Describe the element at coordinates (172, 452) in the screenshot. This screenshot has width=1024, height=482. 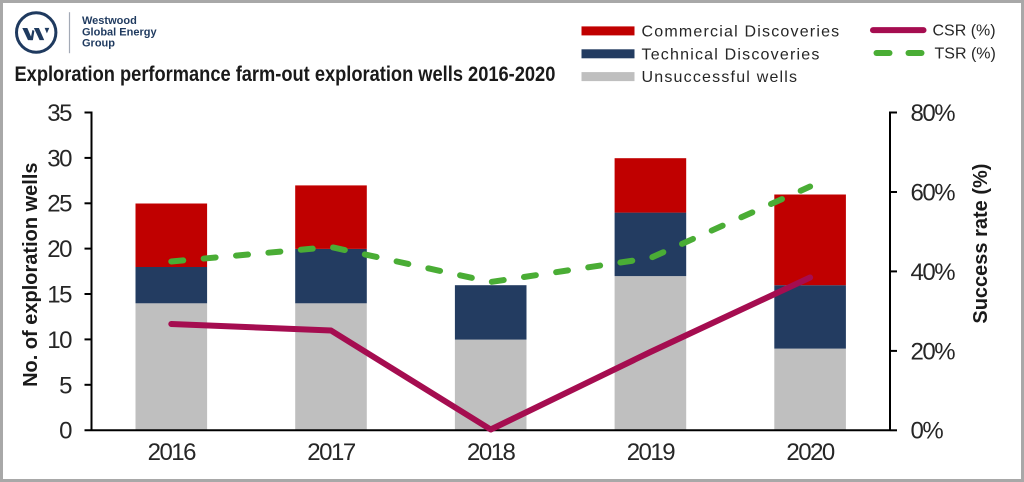
I see `svg-text: 2016` at that location.